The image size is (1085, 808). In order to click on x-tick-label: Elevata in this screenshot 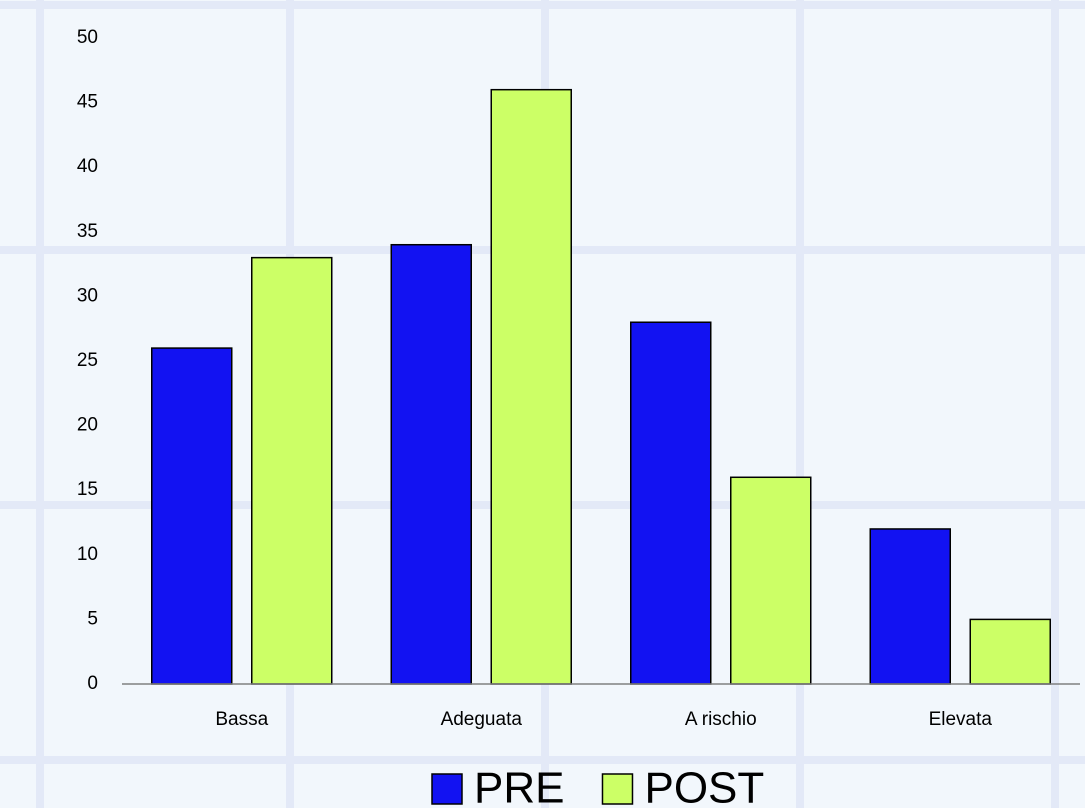, I will do `click(961, 719)`.